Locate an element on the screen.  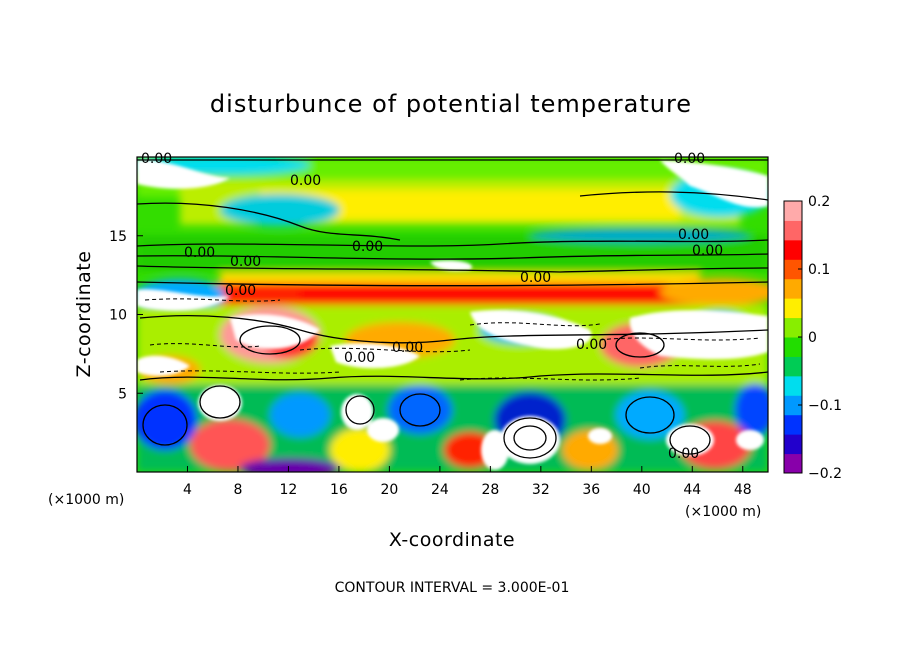
x-tick-label: 36 is located at coordinates (591, 490).